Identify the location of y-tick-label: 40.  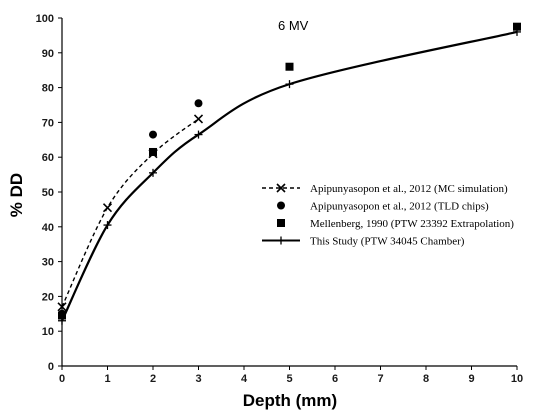
(48, 228).